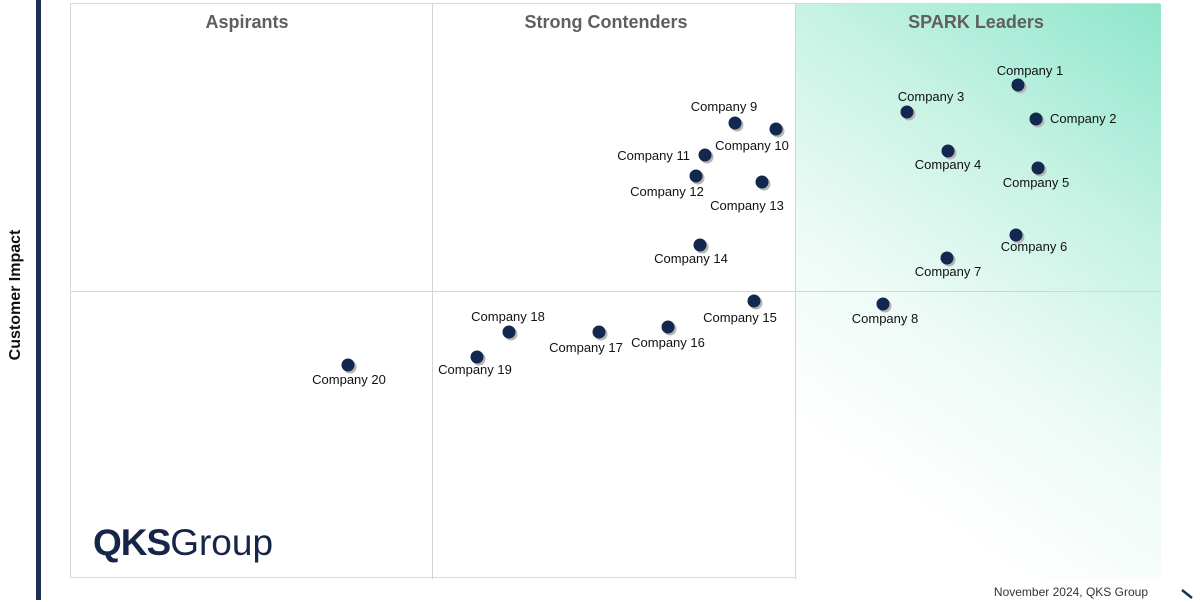  I want to click on company-9-point-group: Company 9, so click(724, 115).